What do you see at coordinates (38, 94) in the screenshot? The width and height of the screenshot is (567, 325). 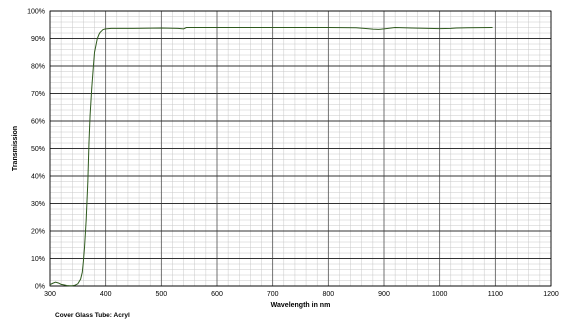 I see `y-tick-label: 70%` at bounding box center [38, 94].